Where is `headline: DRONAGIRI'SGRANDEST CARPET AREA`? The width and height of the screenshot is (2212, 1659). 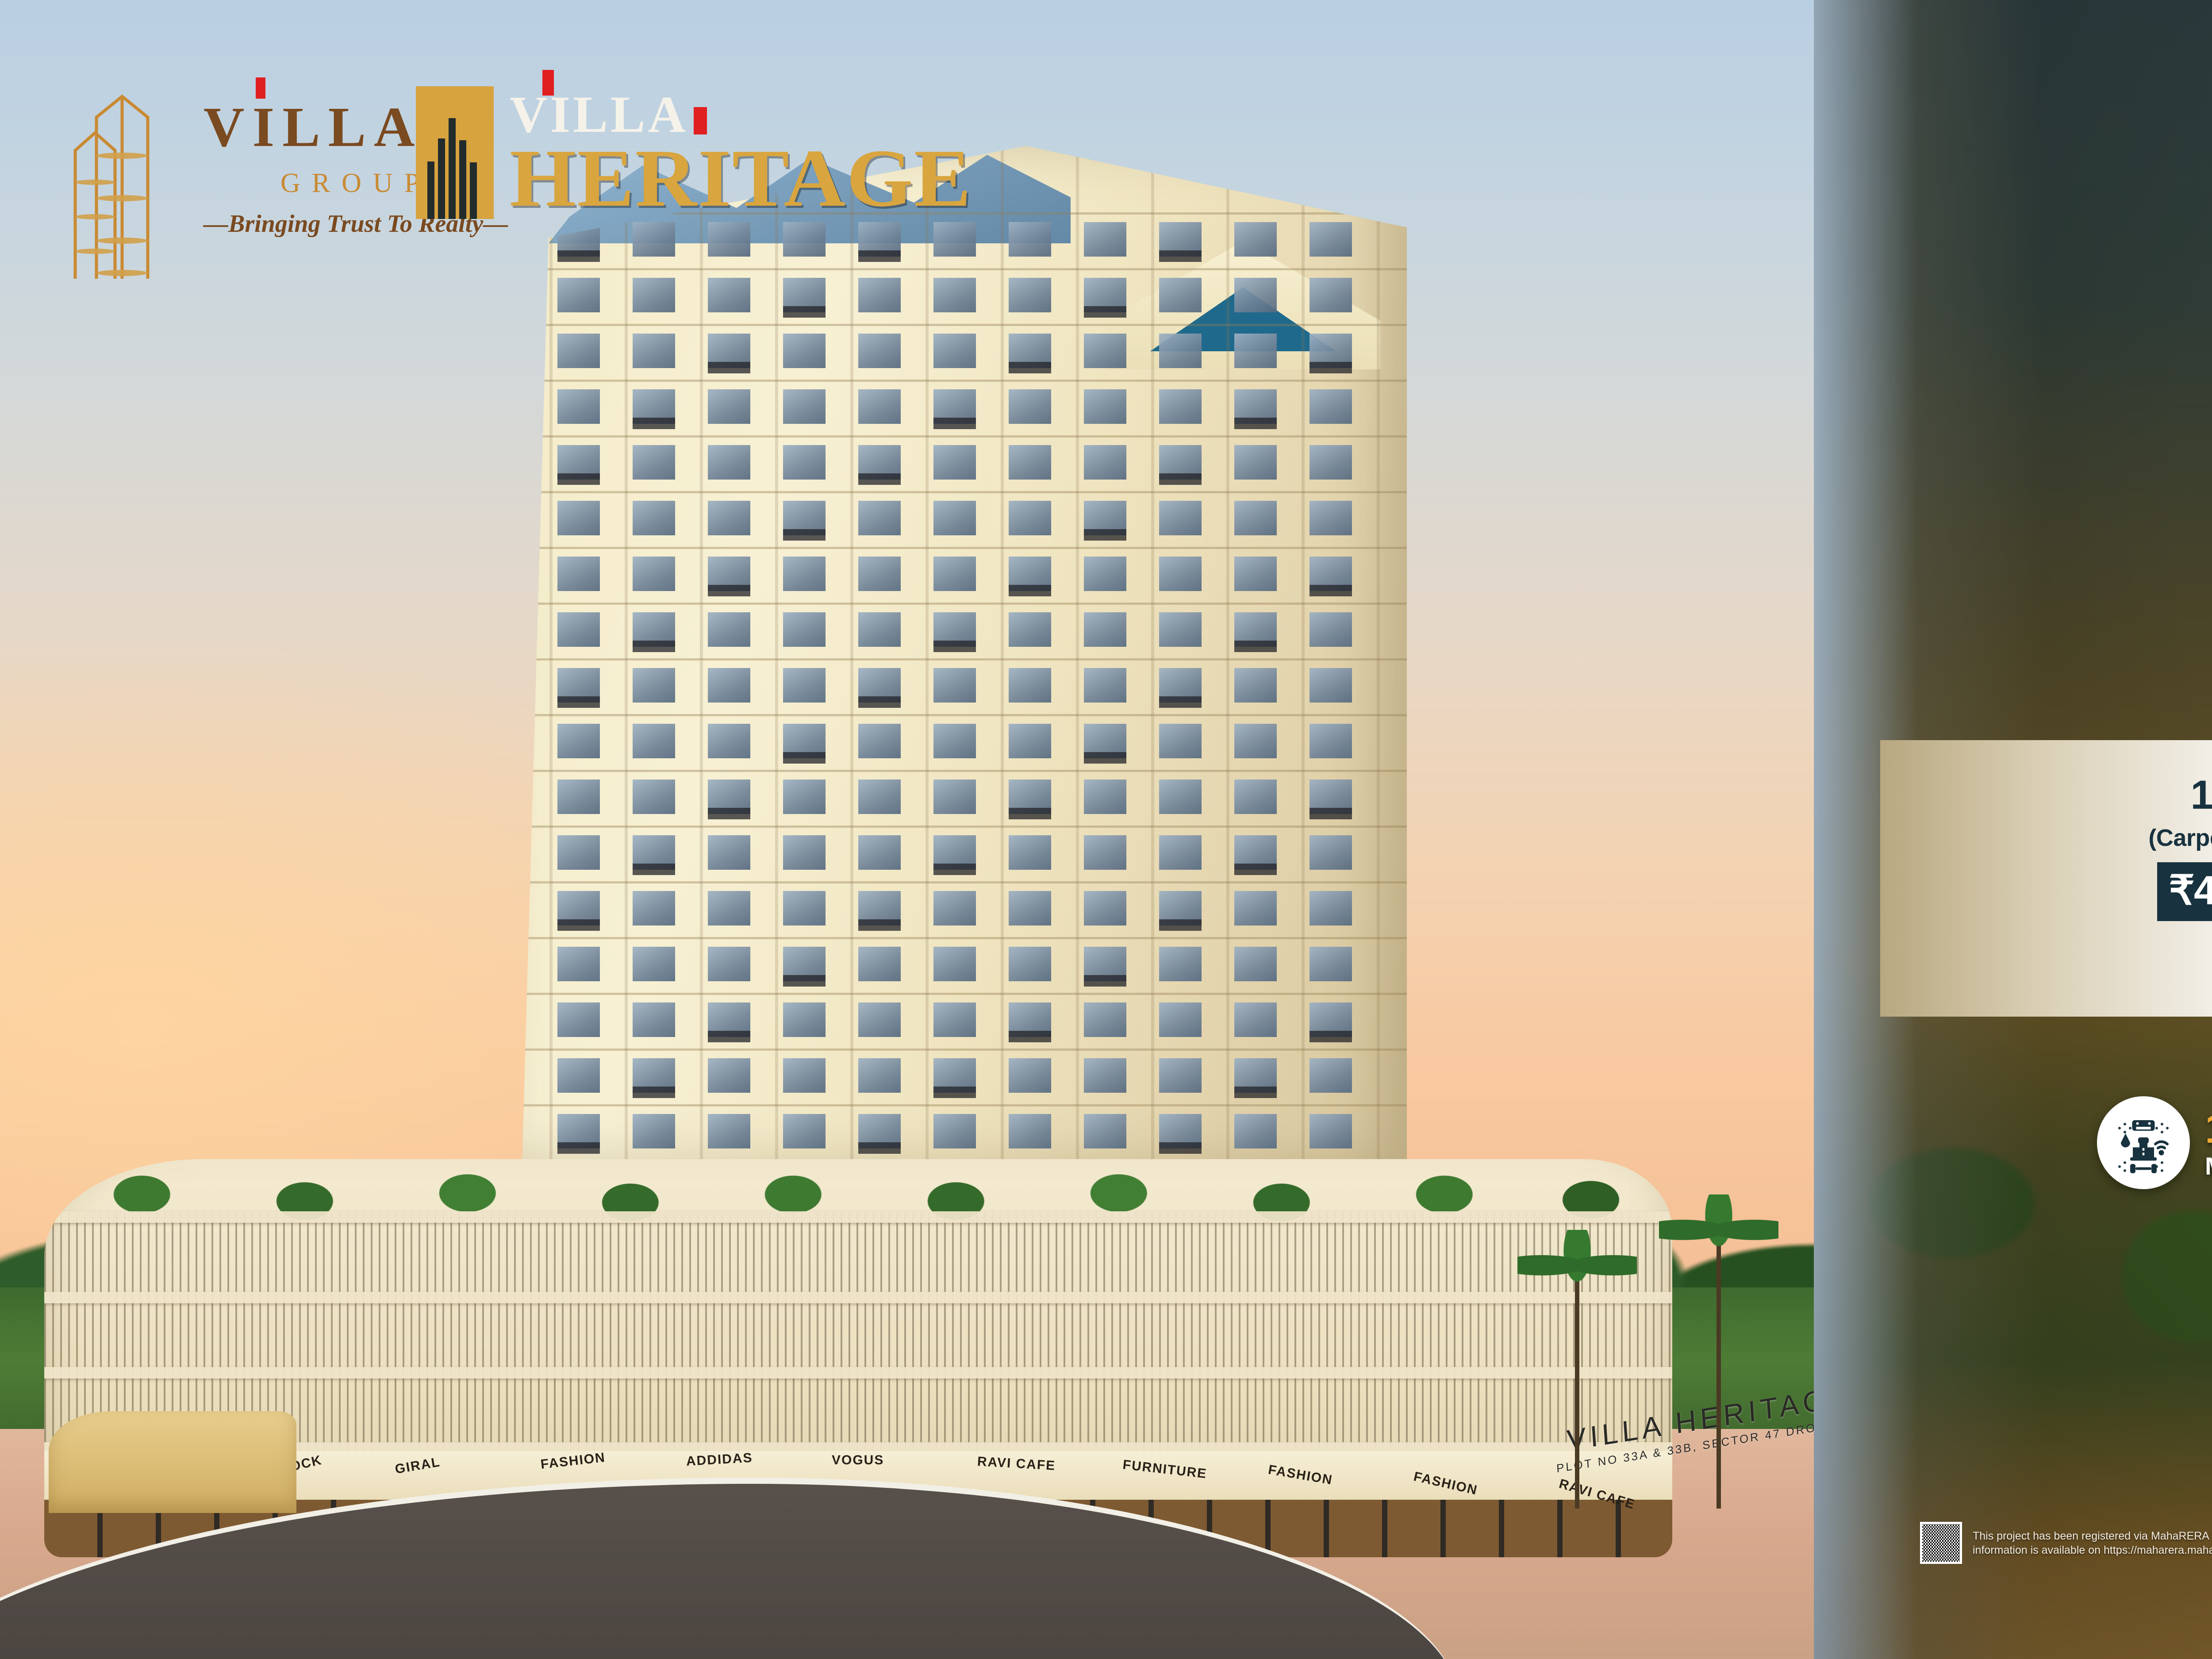 headline: DRONAGIRI'SGRANDEST CARPET AREA is located at coordinates (2165, 504).